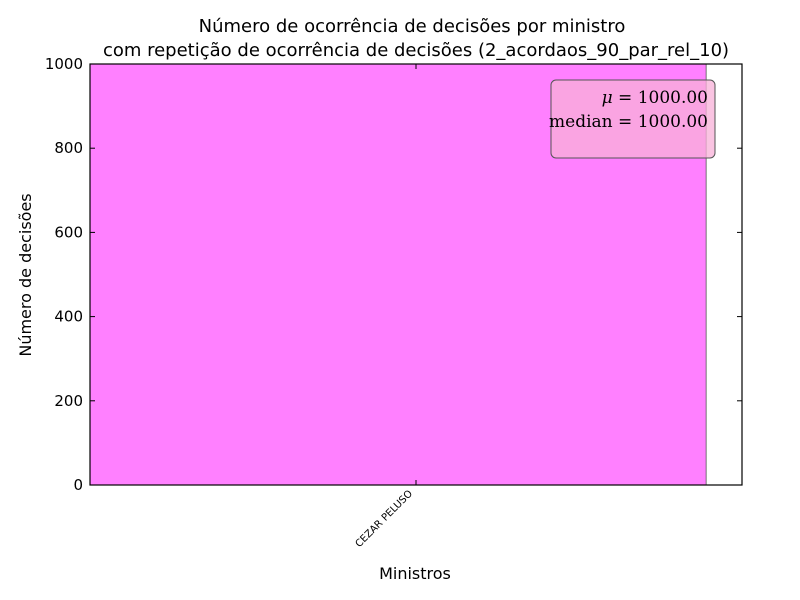  What do you see at coordinates (64, 64) in the screenshot?
I see `y-tick-label-5: 1000` at bounding box center [64, 64].